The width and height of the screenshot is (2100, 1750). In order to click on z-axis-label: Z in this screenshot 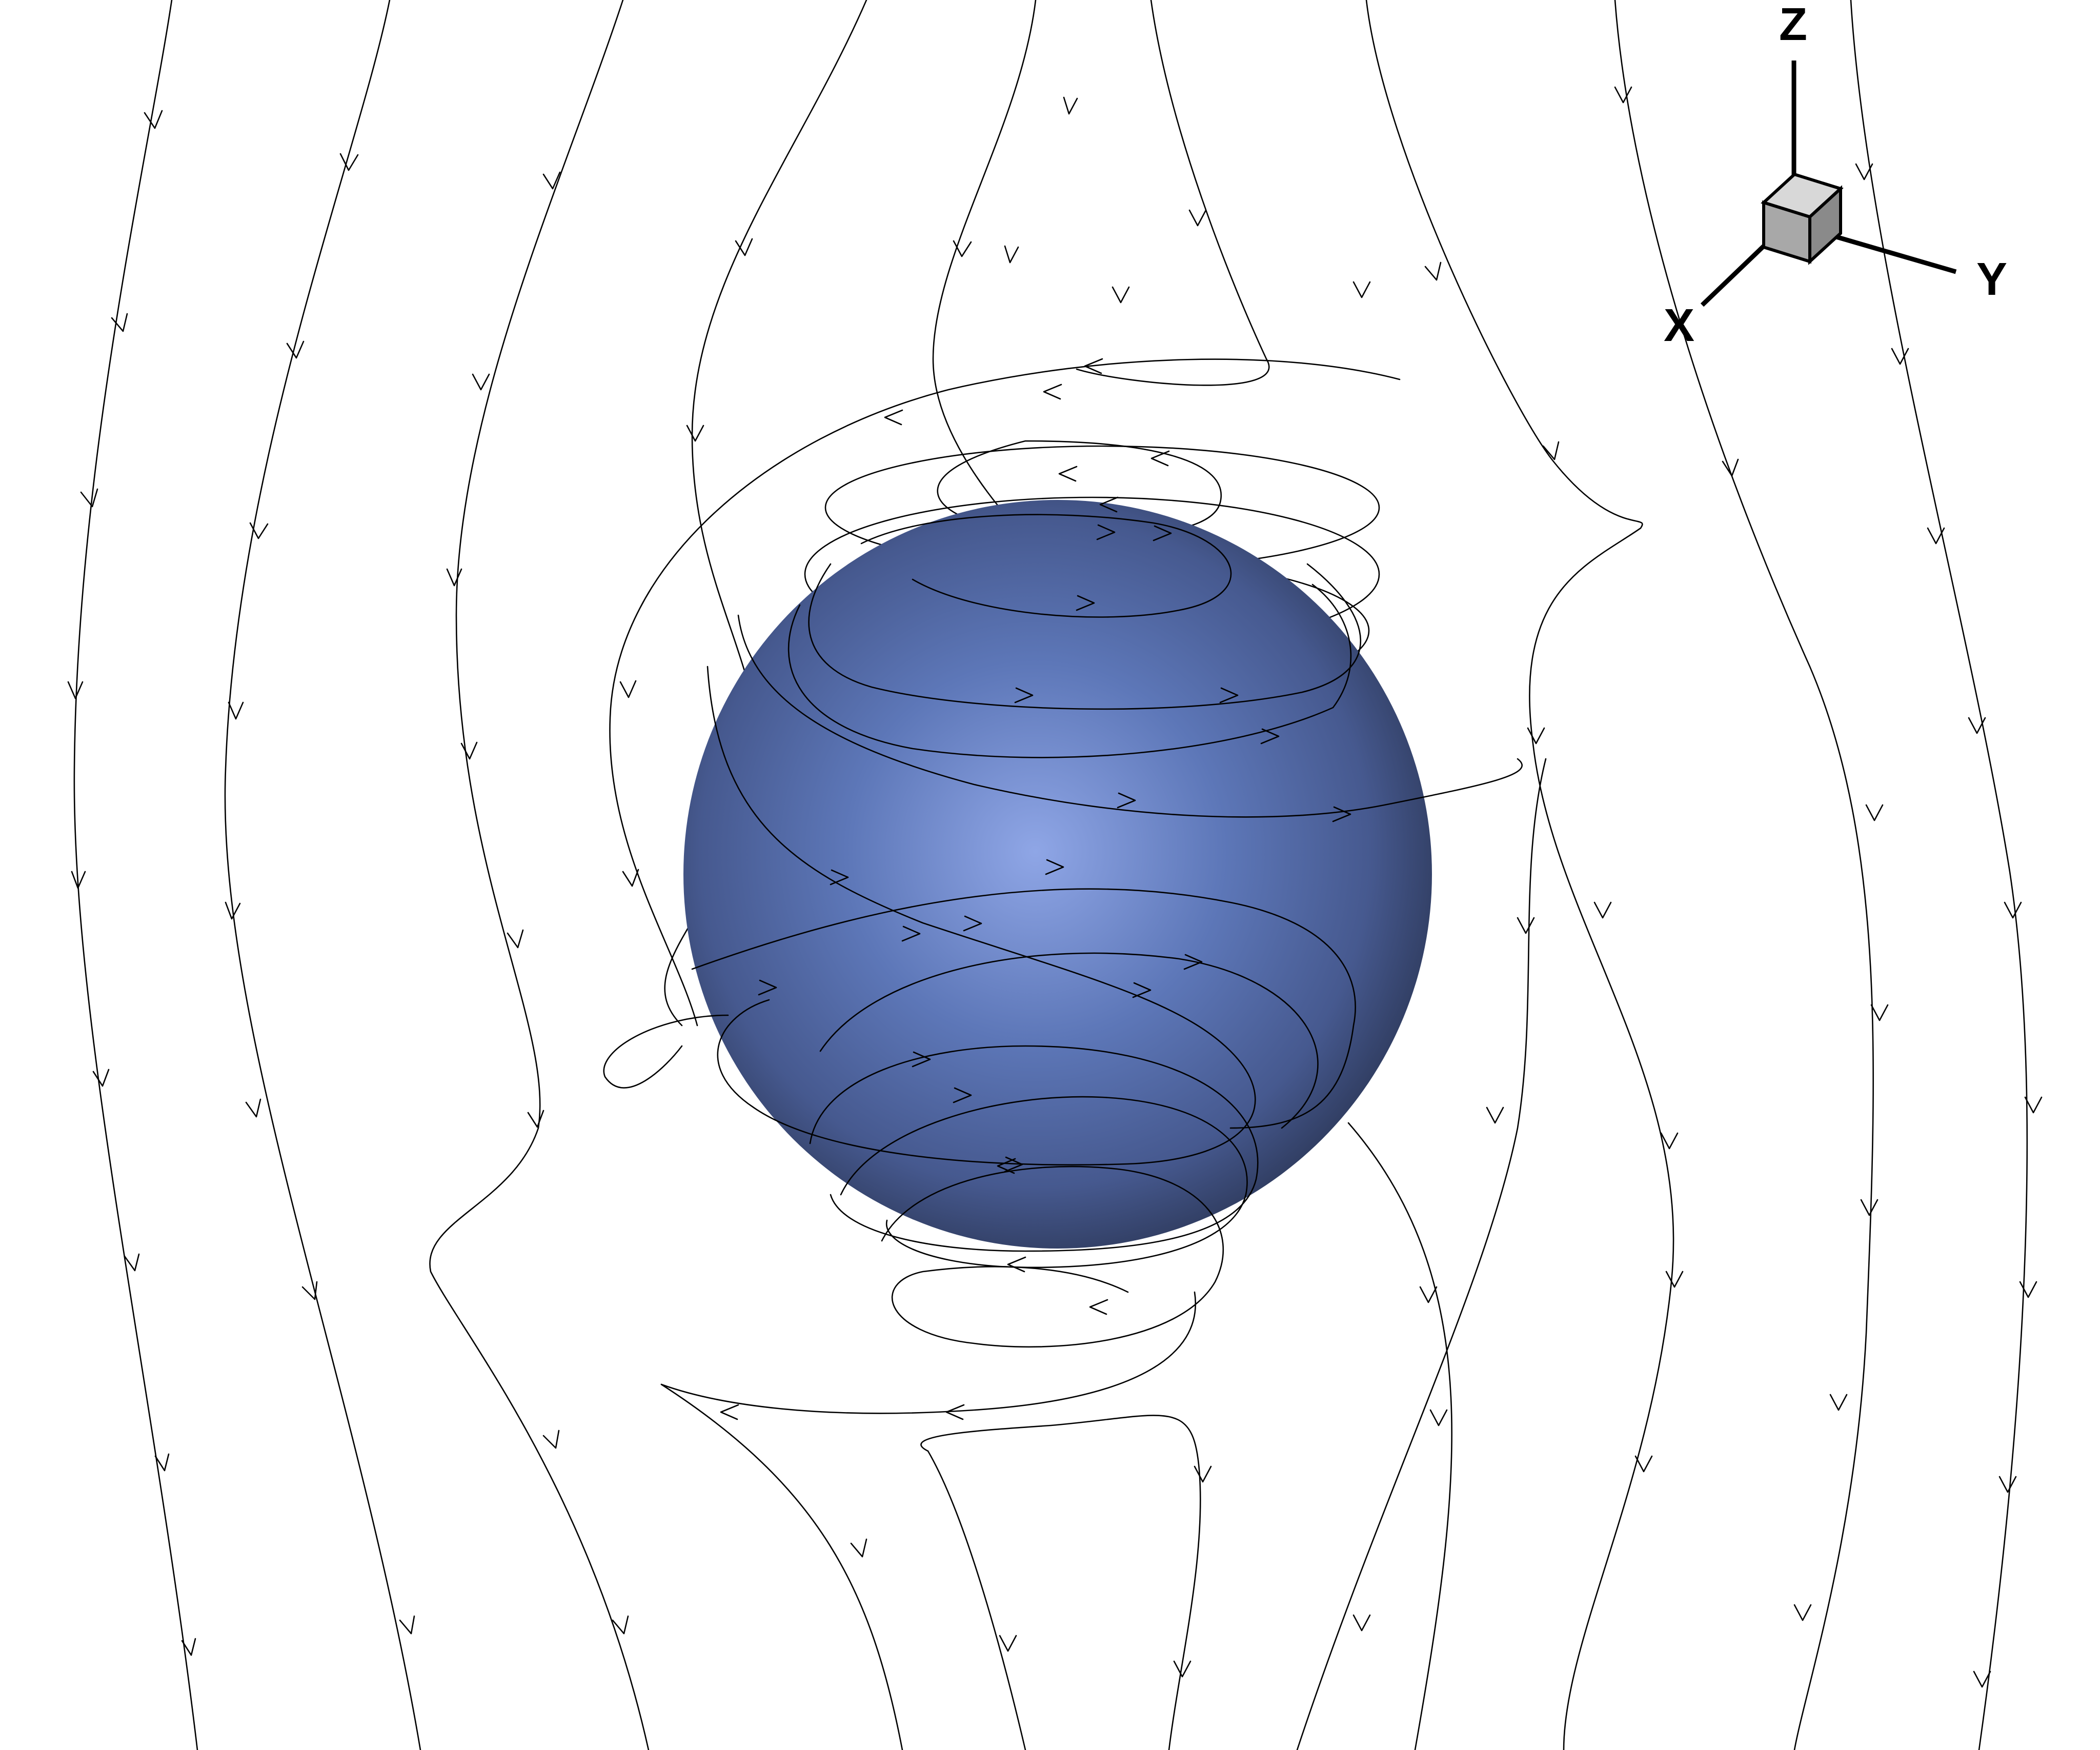, I will do `click(1793, 25)`.